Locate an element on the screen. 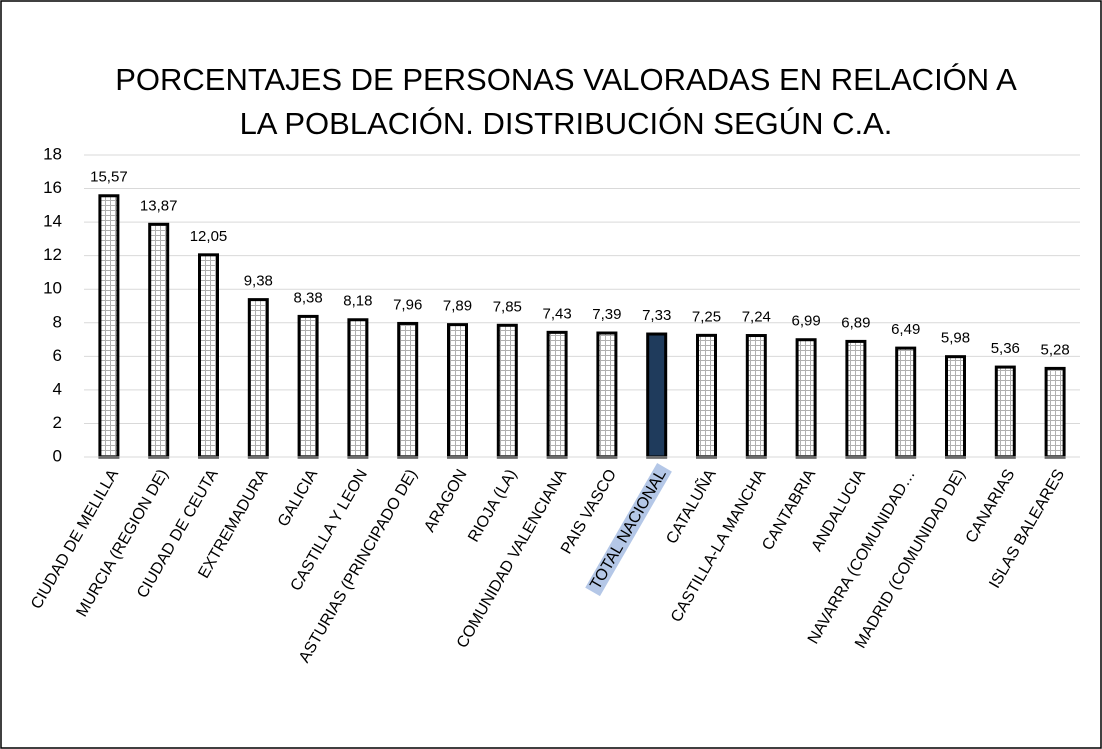 This screenshot has height=749, width=1102. data-label: 5,98 is located at coordinates (955, 338).